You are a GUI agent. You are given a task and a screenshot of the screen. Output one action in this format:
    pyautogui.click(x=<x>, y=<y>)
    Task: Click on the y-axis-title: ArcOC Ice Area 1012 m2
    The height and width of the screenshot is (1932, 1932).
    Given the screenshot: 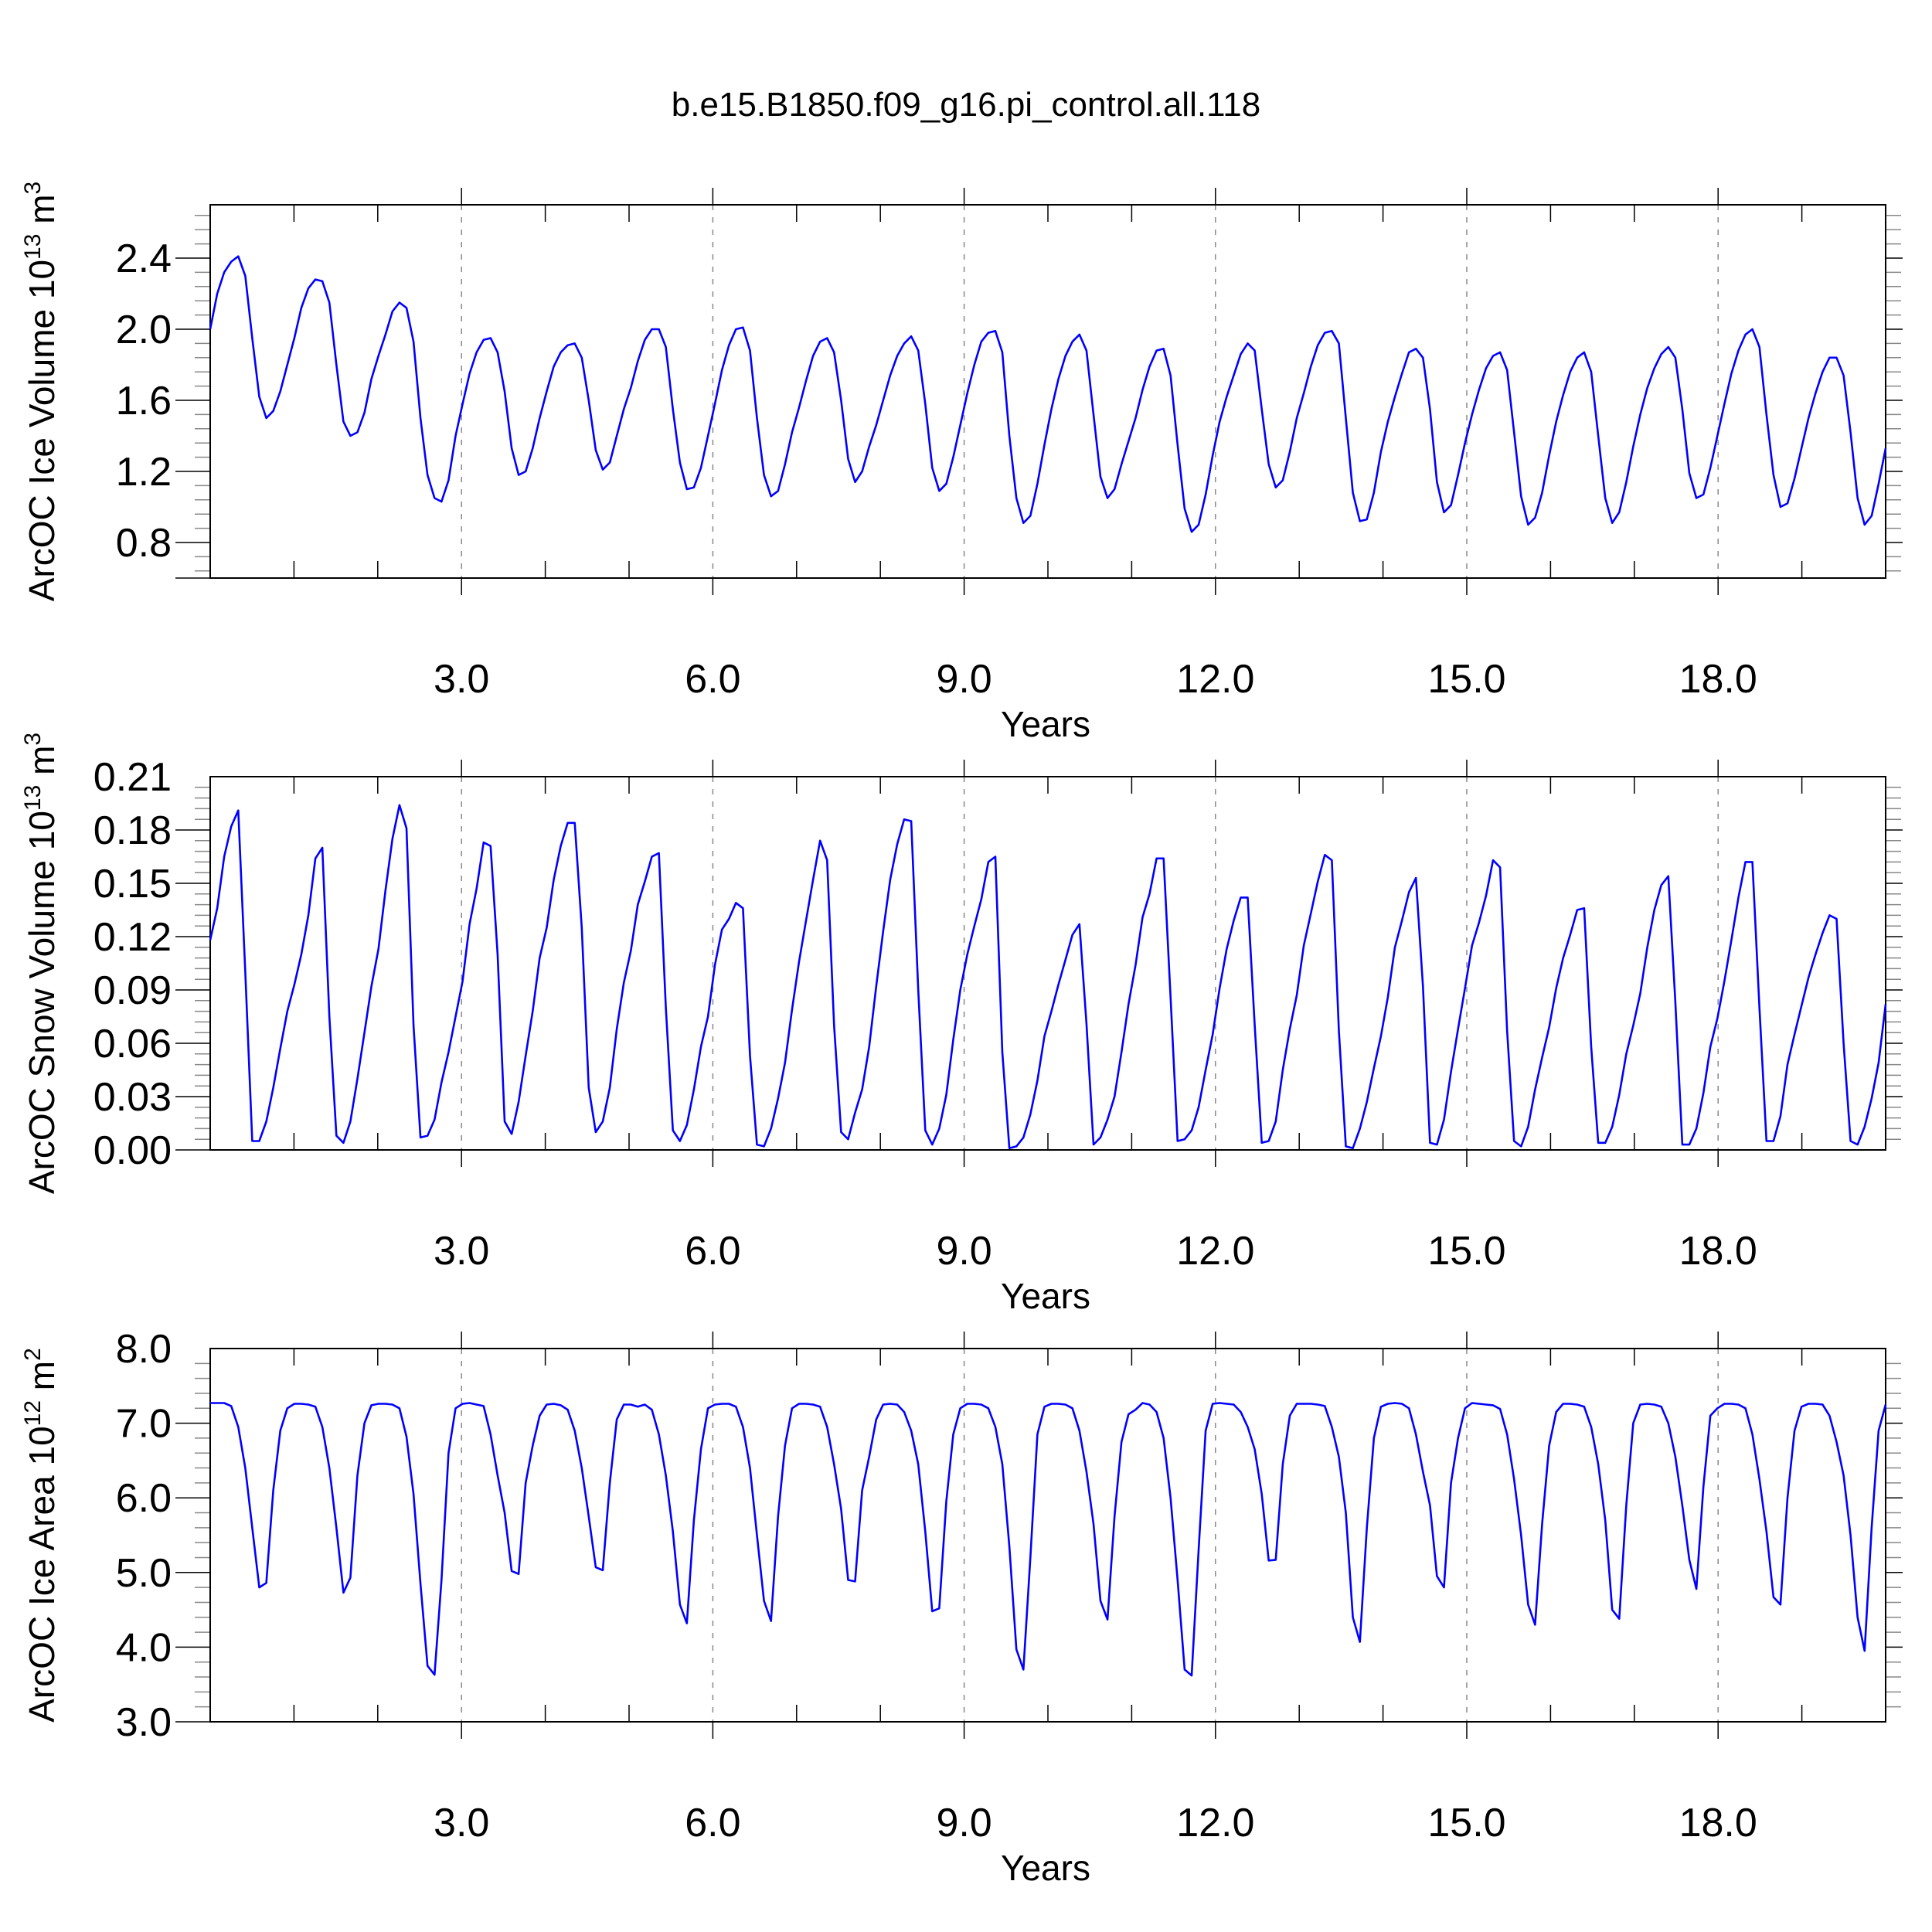 What is the action you would take?
    pyautogui.click(x=41, y=1536)
    